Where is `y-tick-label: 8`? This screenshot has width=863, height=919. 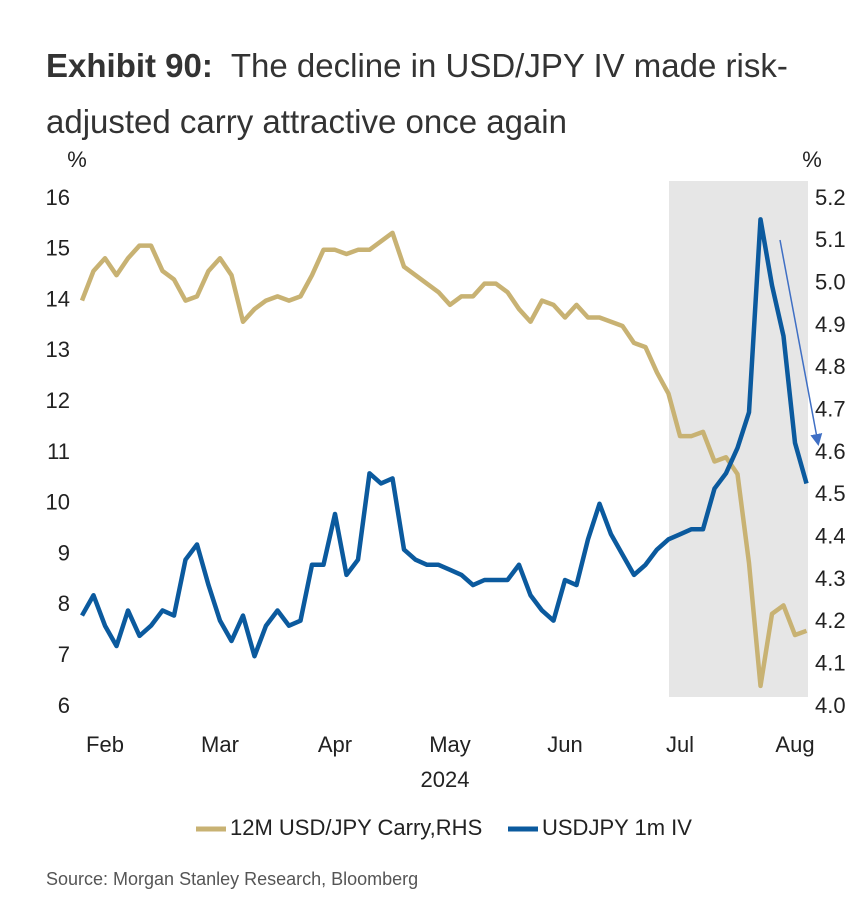
y-tick-label: 8 is located at coordinates (64, 603).